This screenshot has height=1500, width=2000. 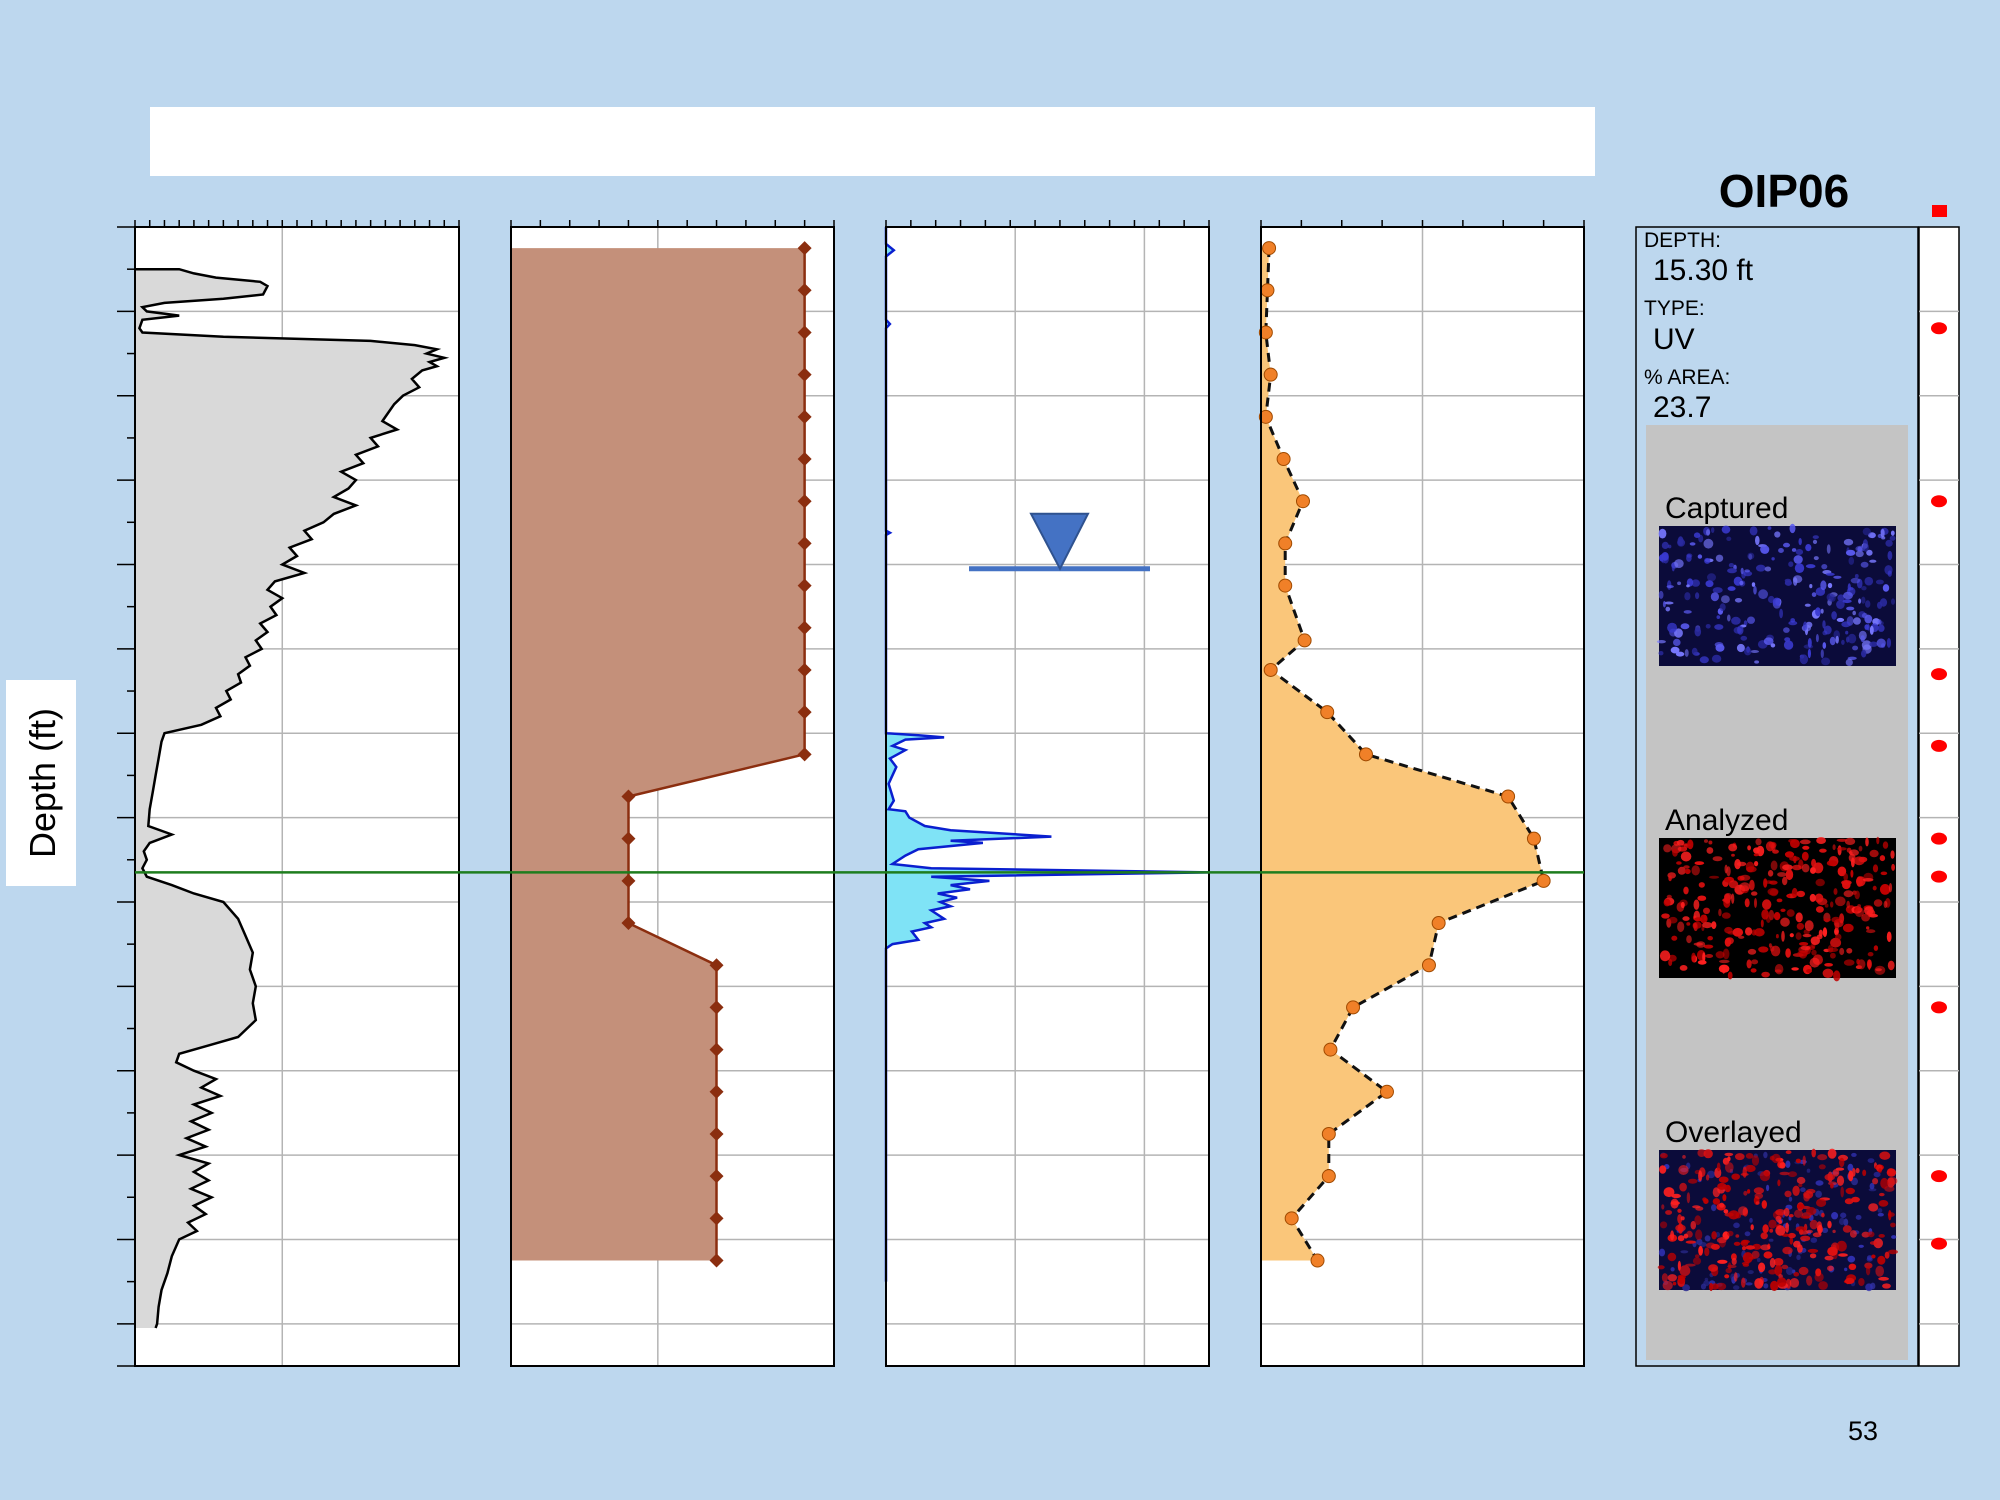 I want to click on image-captured-block: Captured, so click(x=1776, y=579).